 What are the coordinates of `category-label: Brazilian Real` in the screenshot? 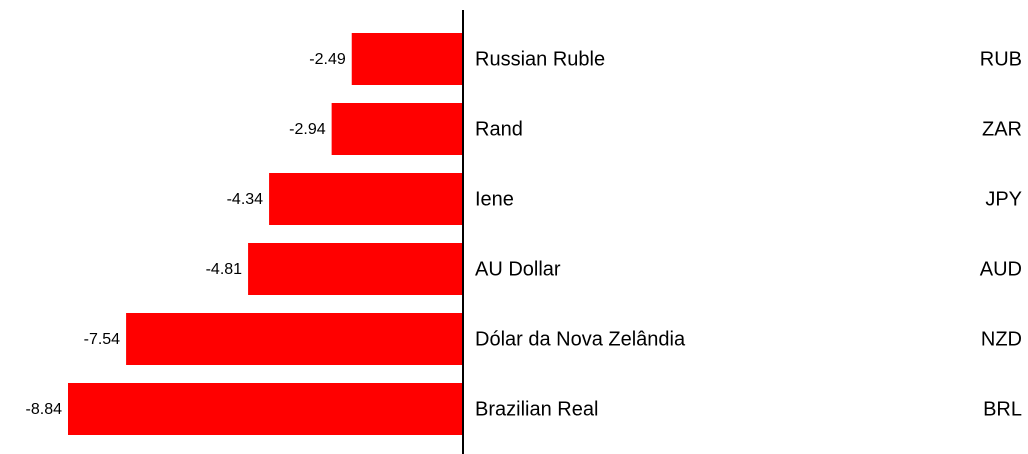 It's located at (536, 409).